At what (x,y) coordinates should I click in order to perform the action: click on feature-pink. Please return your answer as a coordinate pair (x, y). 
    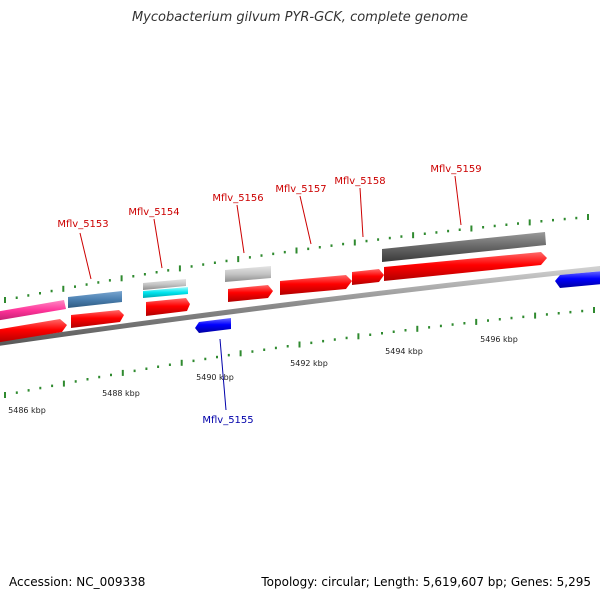
    Looking at the image, I should click on (33, 310).